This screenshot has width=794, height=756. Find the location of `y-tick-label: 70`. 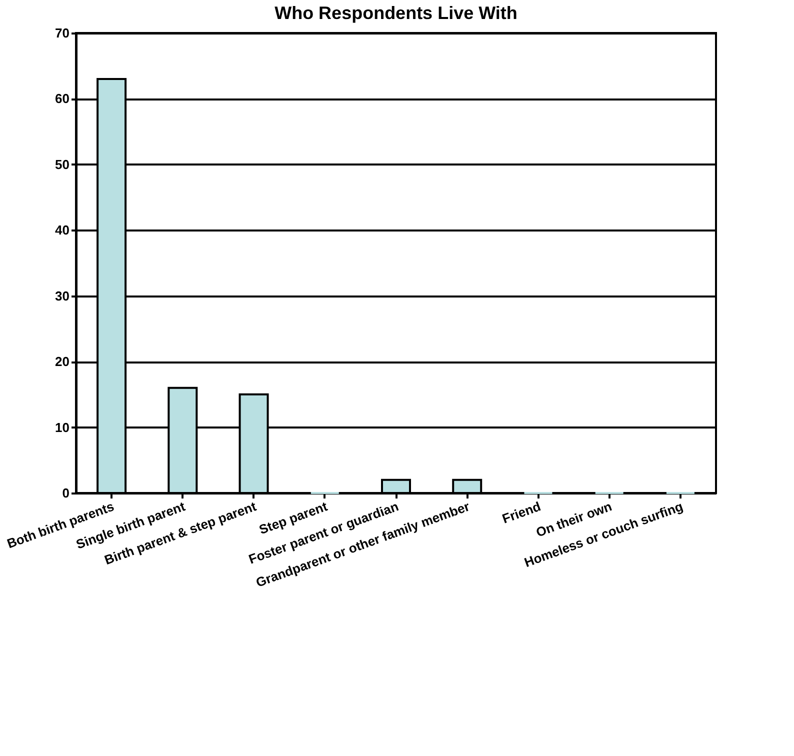

y-tick-label: 70 is located at coordinates (62, 33).